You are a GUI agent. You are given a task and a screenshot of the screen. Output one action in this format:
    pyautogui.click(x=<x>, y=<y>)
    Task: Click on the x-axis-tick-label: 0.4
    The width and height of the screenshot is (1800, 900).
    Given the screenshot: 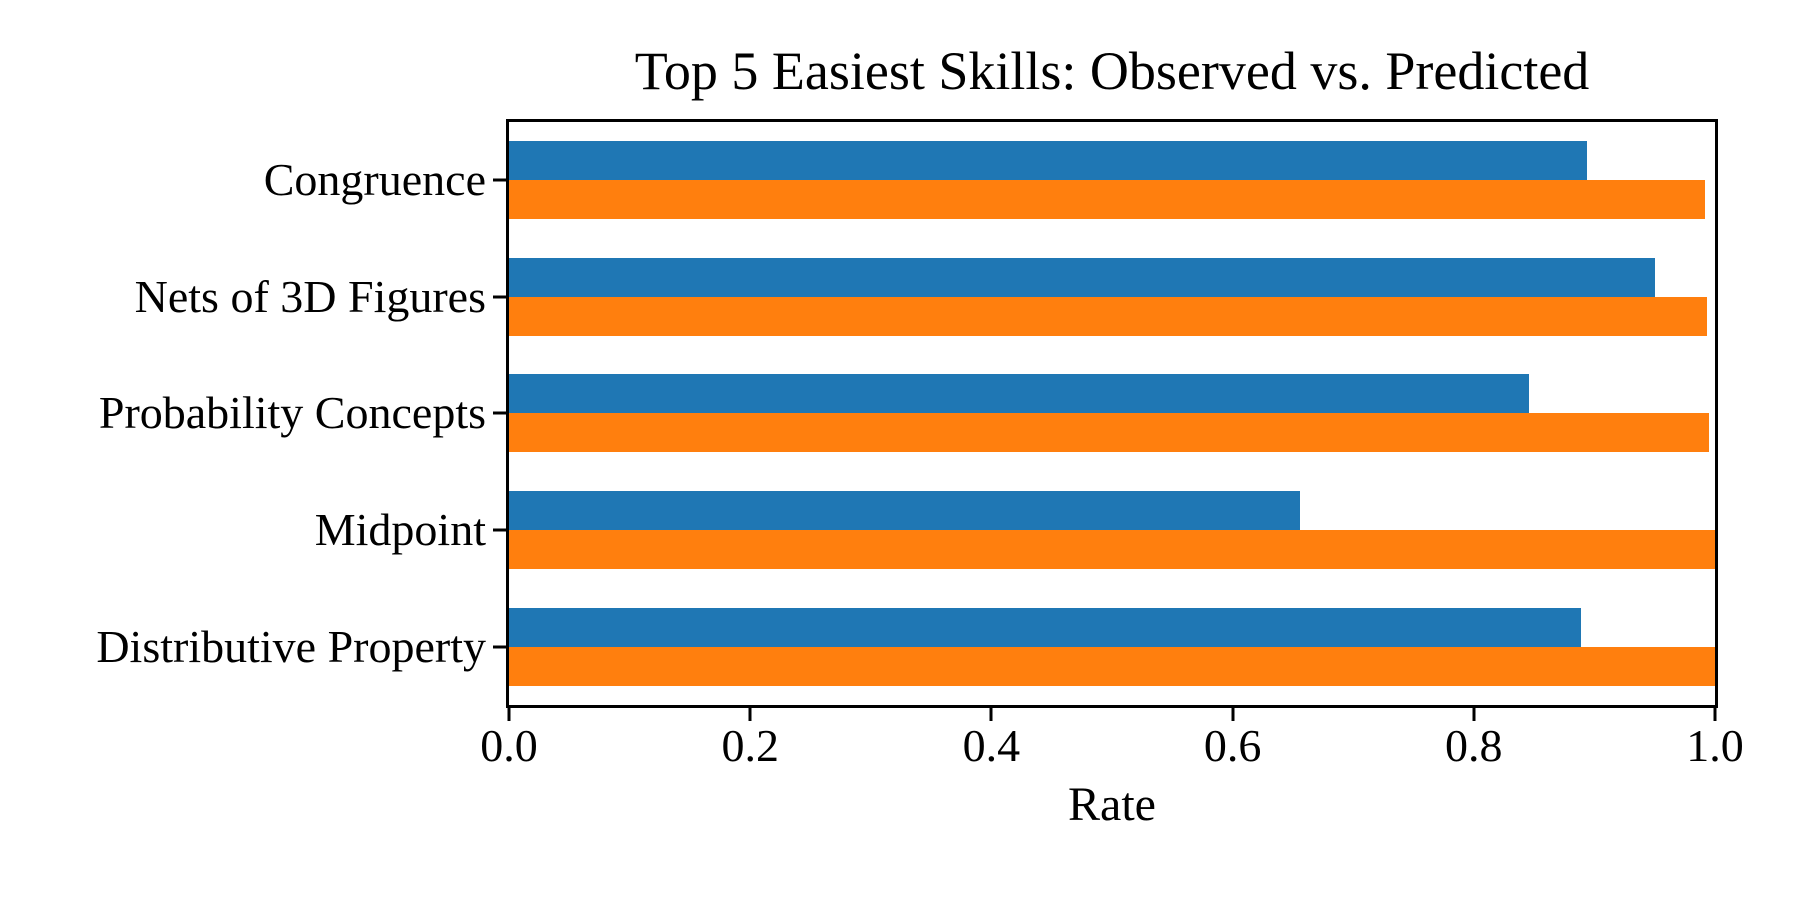 What is the action you would take?
    pyautogui.click(x=991, y=745)
    